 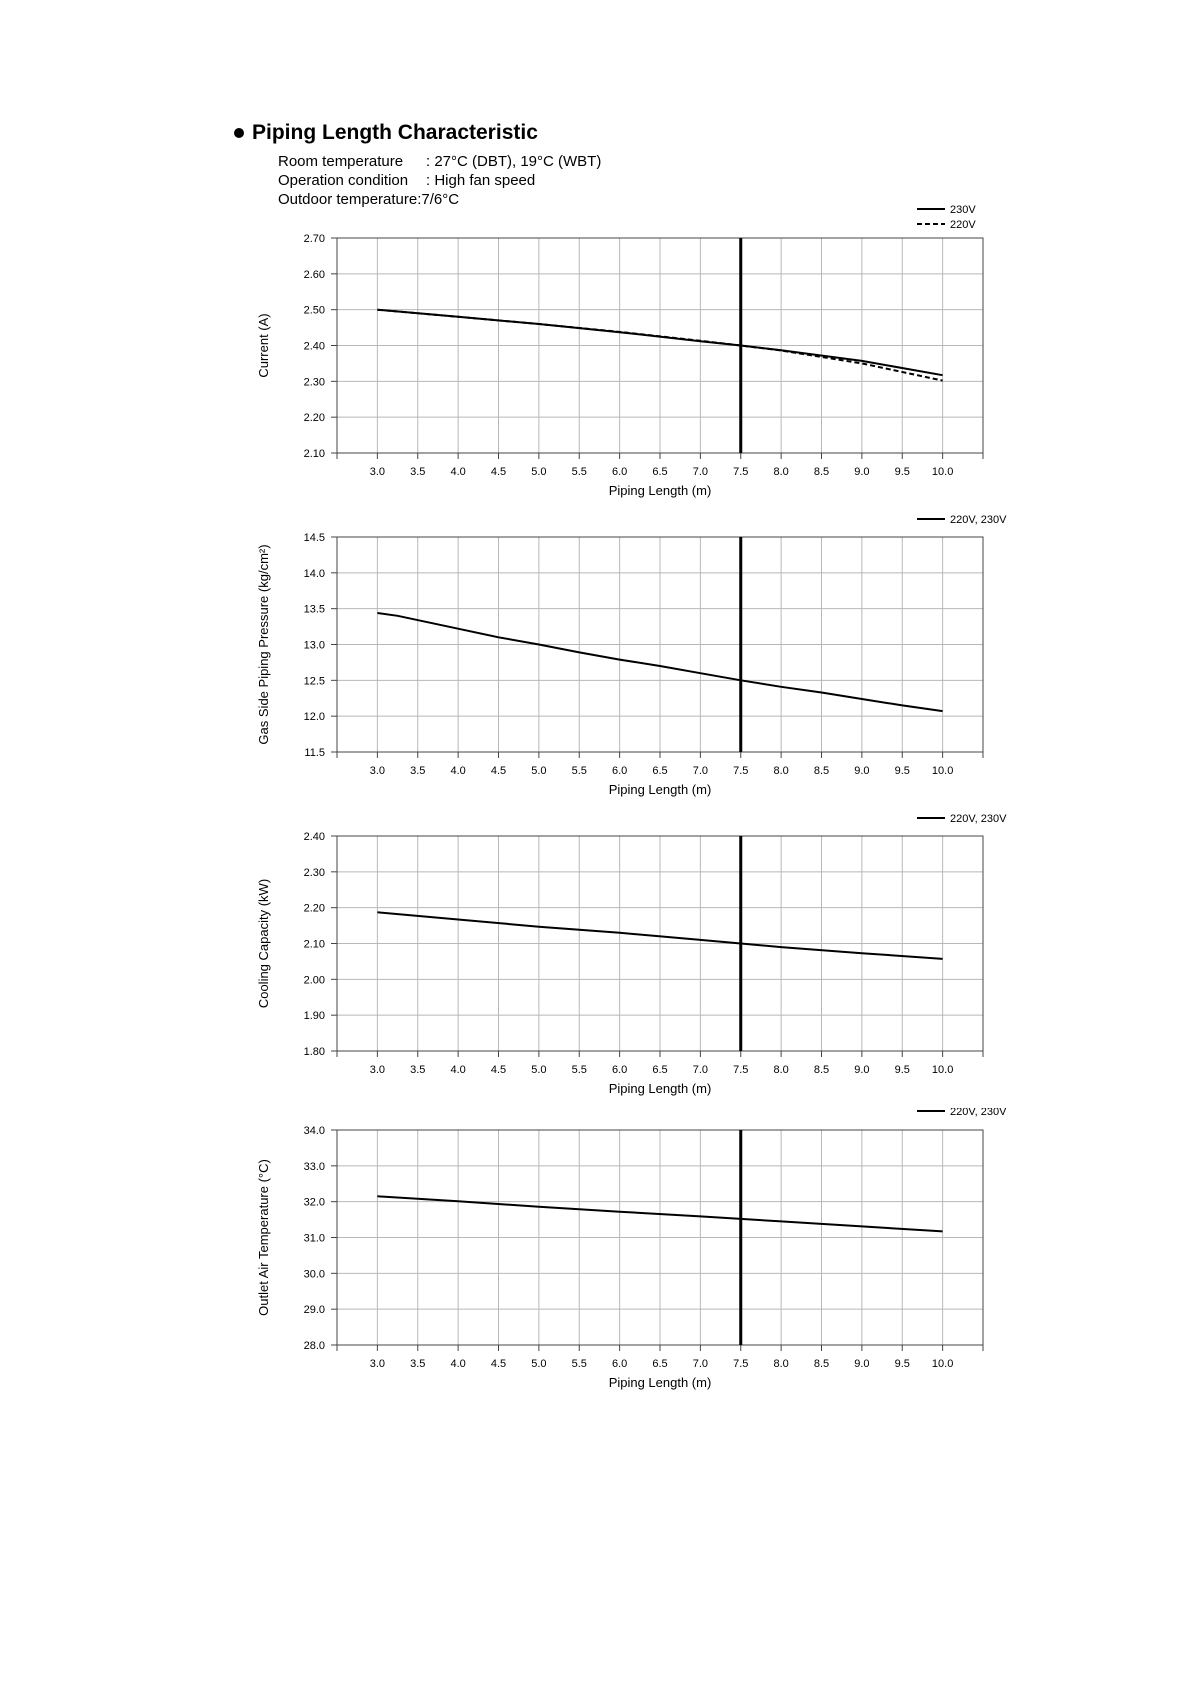 I want to click on y-tick-label: 28.0, so click(x=314, y=1346).